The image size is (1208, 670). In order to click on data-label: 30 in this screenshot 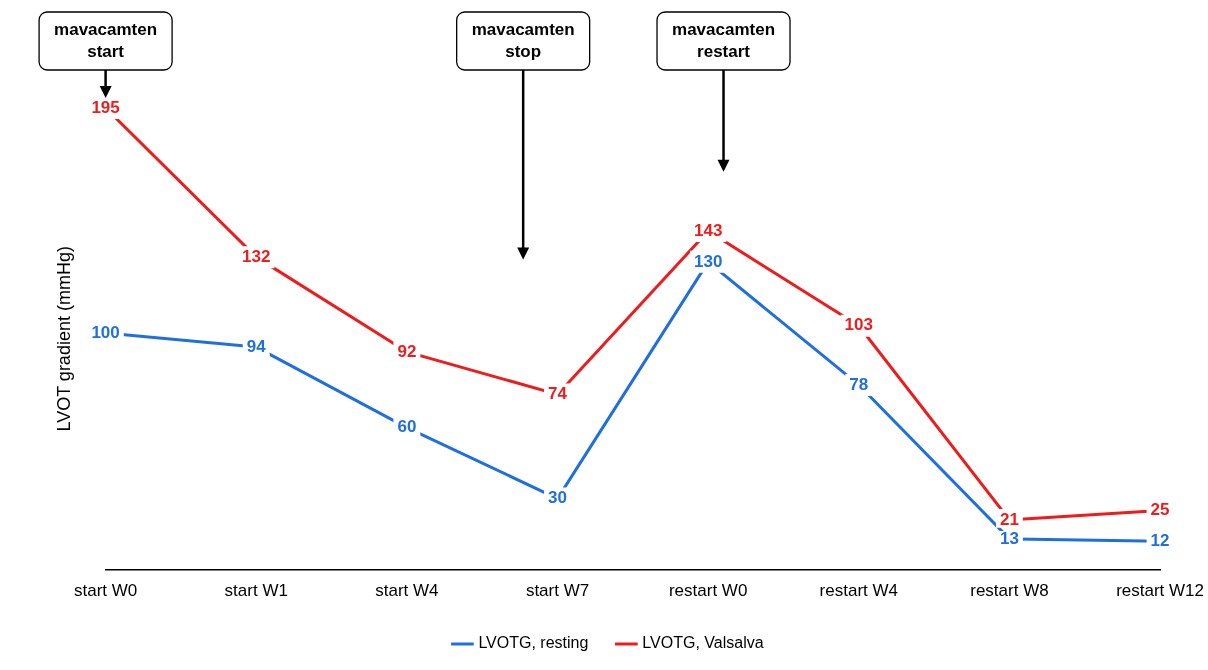, I will do `click(557, 498)`.